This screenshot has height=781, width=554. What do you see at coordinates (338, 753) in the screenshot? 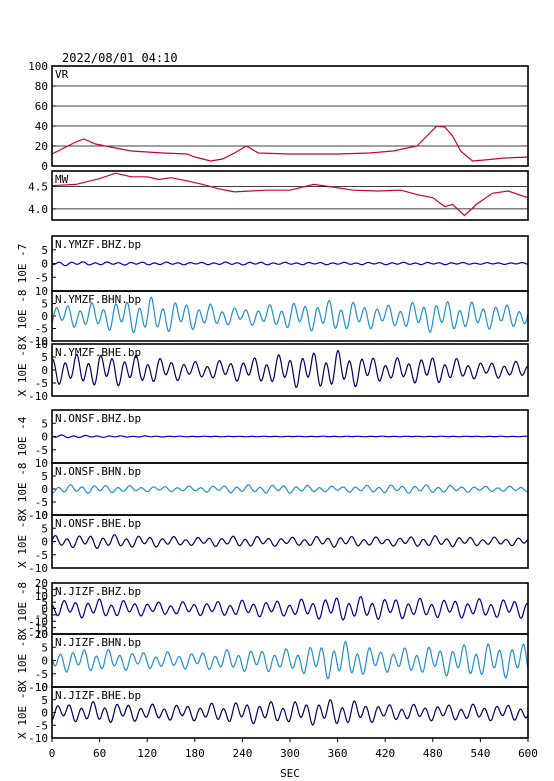
I see `x-tick-label: 360` at bounding box center [338, 753].